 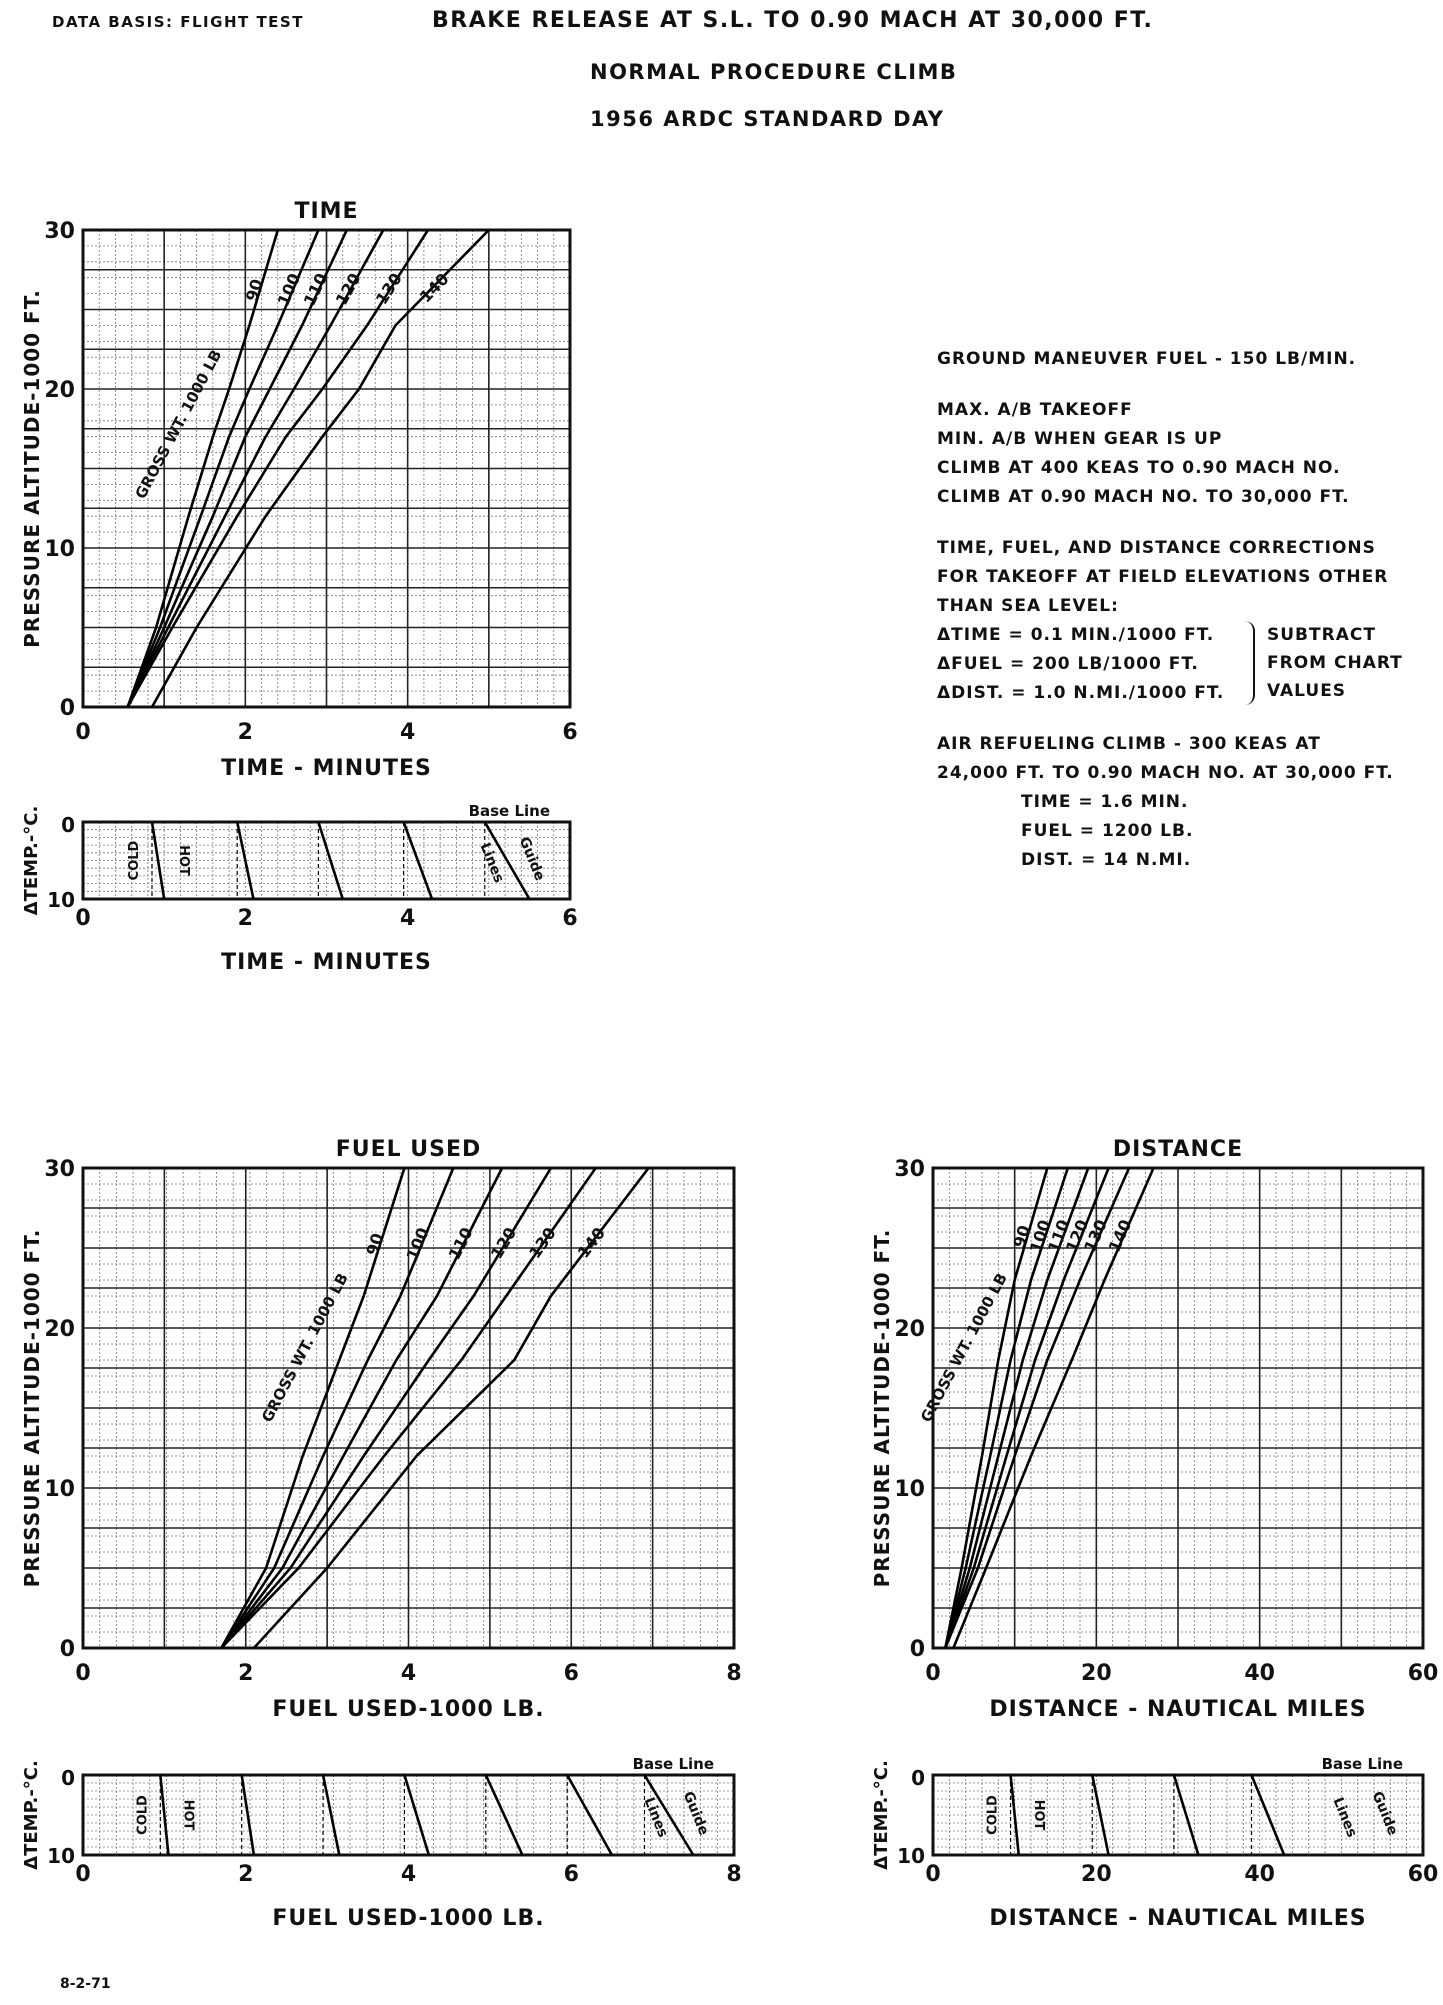 What do you see at coordinates (59, 1169) in the screenshot?
I see `fuel-chart-y-tick-label: 30` at bounding box center [59, 1169].